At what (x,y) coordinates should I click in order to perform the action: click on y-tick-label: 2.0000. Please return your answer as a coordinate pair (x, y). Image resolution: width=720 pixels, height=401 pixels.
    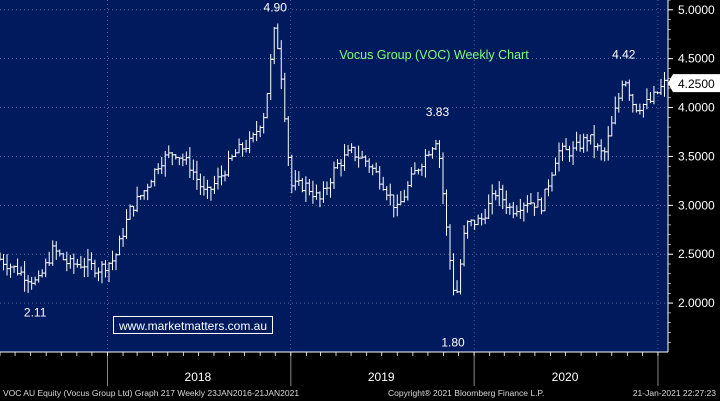
    Looking at the image, I should click on (696, 303).